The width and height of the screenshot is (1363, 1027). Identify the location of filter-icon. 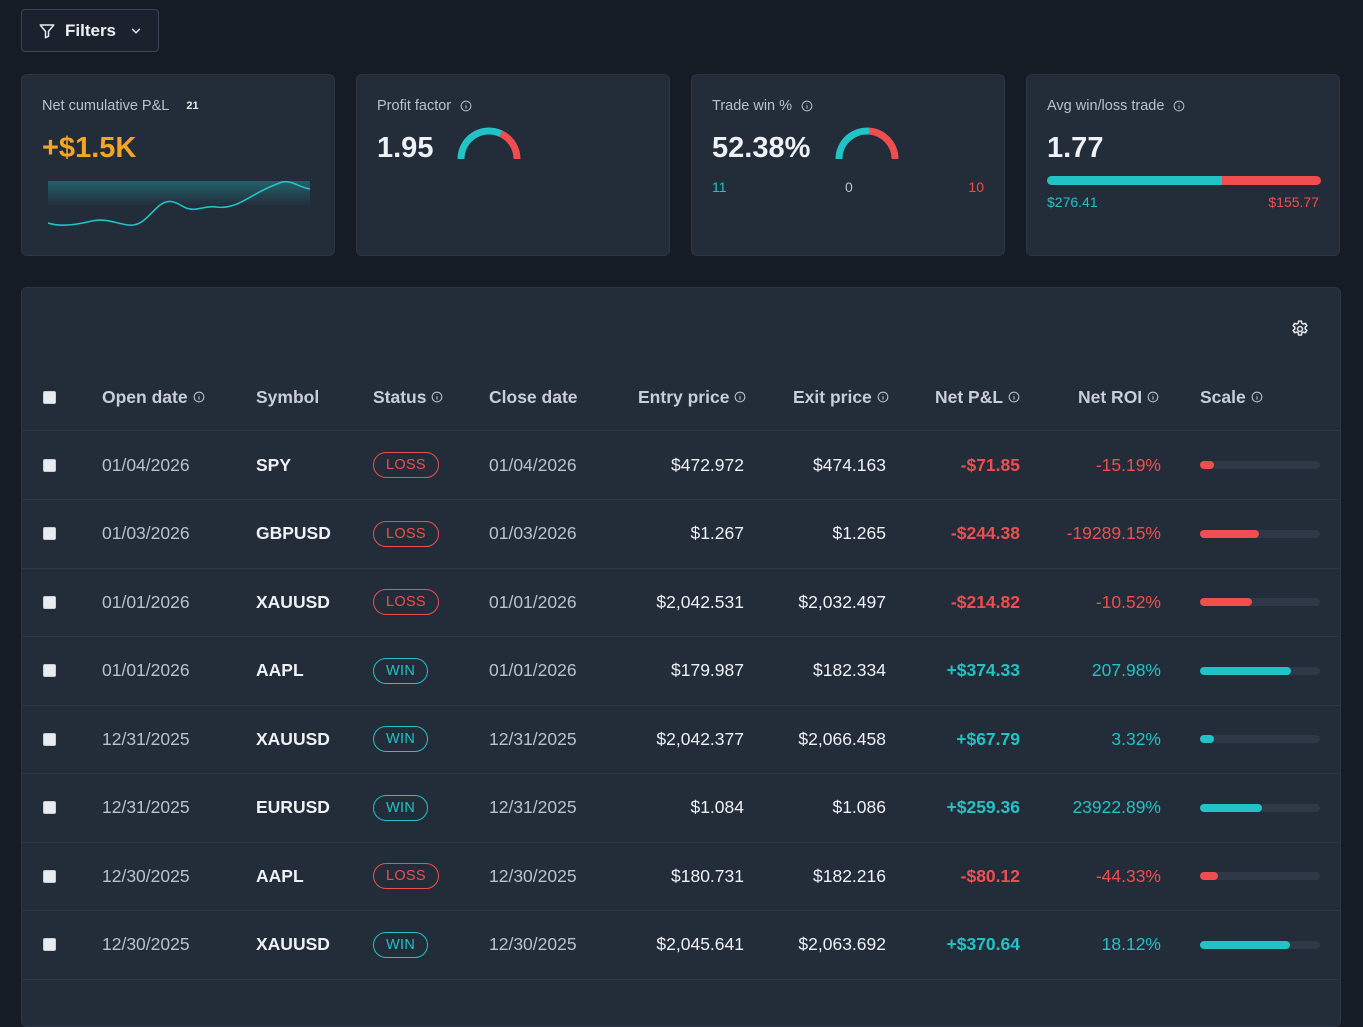
(47, 30).